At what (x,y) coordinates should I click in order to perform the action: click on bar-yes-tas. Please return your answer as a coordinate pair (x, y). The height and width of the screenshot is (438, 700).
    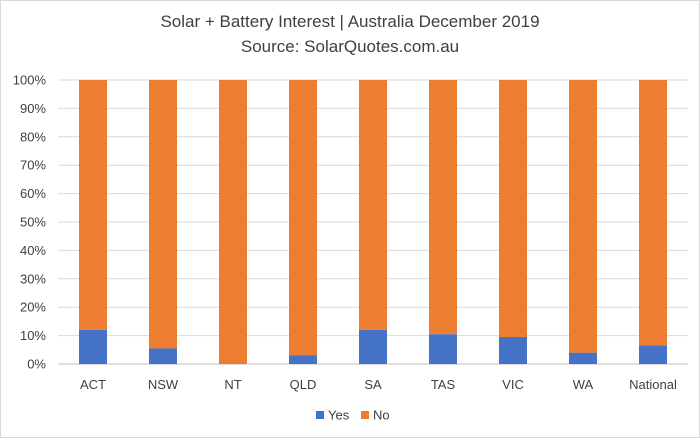
    Looking at the image, I should click on (443, 349).